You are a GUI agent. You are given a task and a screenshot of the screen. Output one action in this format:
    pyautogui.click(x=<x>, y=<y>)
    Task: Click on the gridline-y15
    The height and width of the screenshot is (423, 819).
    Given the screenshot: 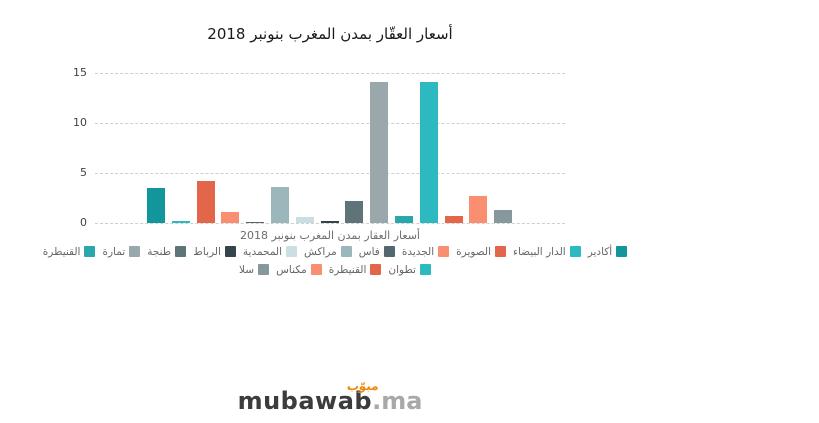 What is the action you would take?
    pyautogui.click(x=330, y=73)
    